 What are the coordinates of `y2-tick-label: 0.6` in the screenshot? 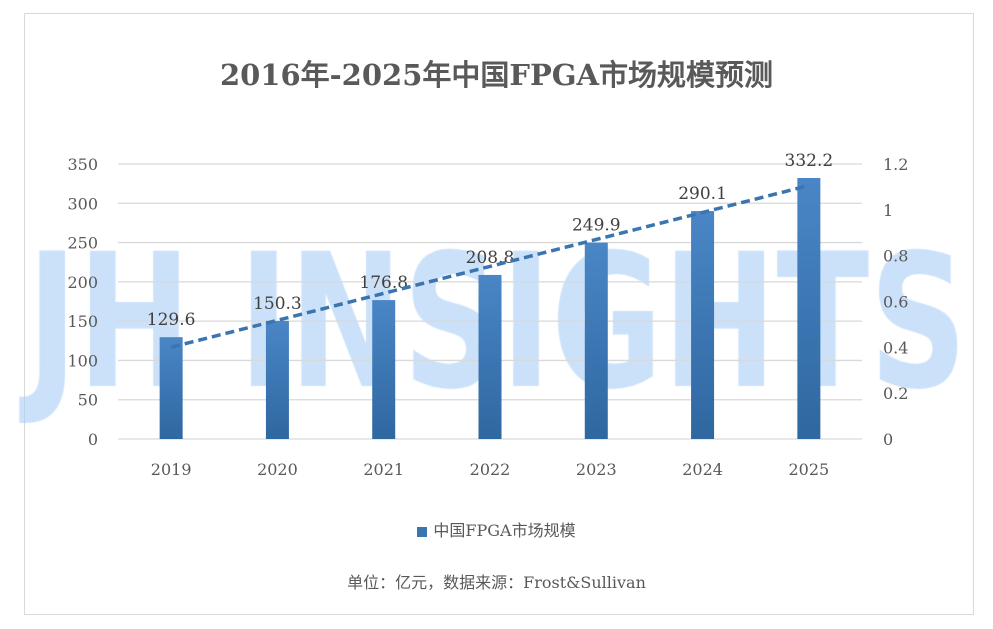 It's located at (895, 302).